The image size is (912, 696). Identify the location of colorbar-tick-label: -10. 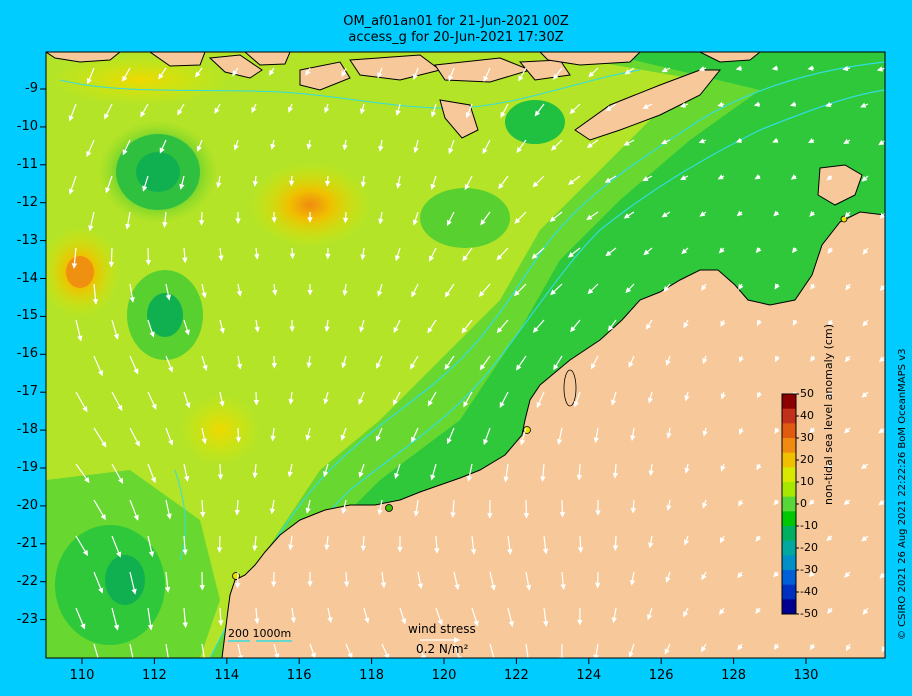
(809, 525).